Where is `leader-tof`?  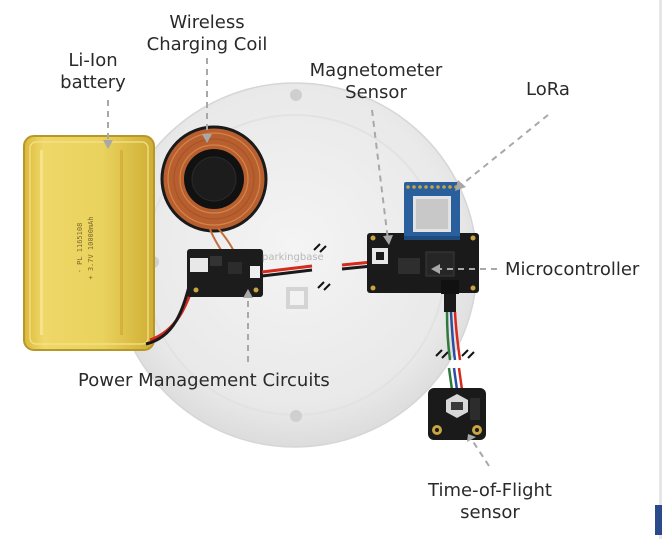 leader-tof is located at coordinates (480, 453).